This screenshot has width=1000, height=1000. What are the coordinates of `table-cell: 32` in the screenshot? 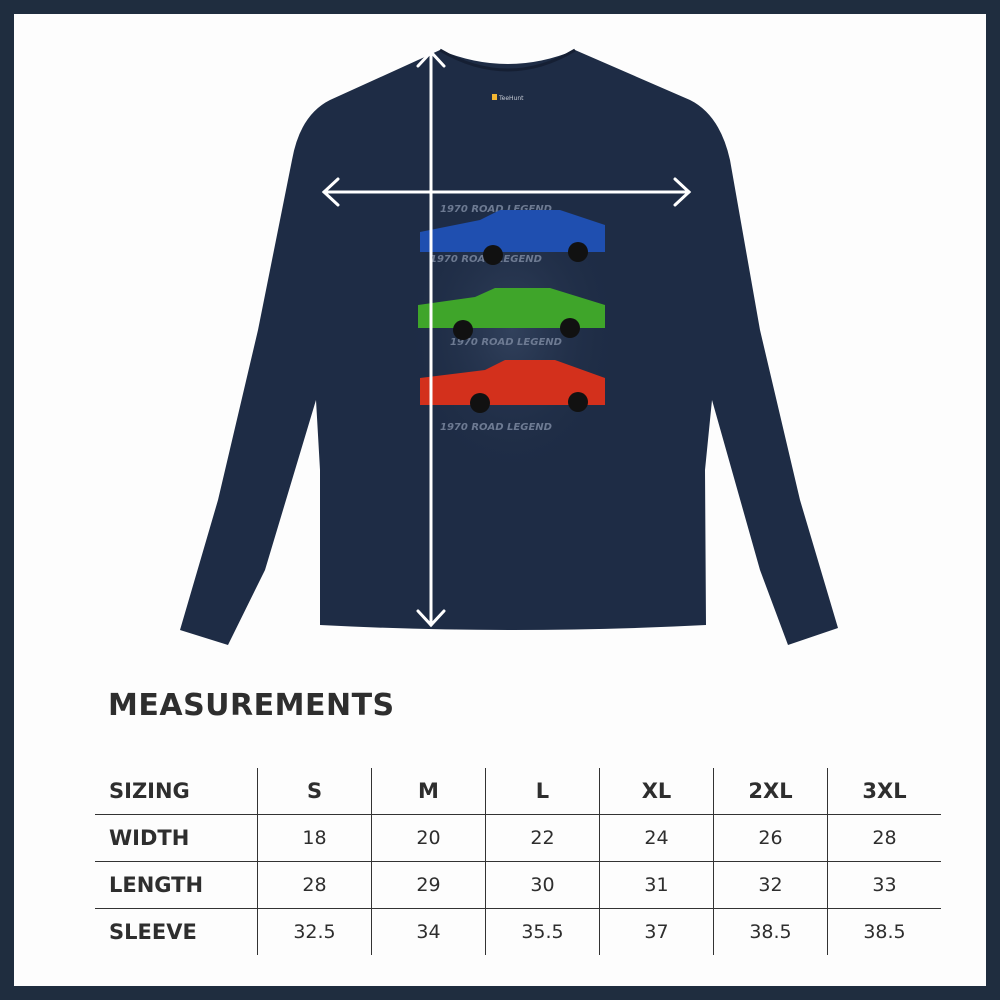 It's located at (770, 885).